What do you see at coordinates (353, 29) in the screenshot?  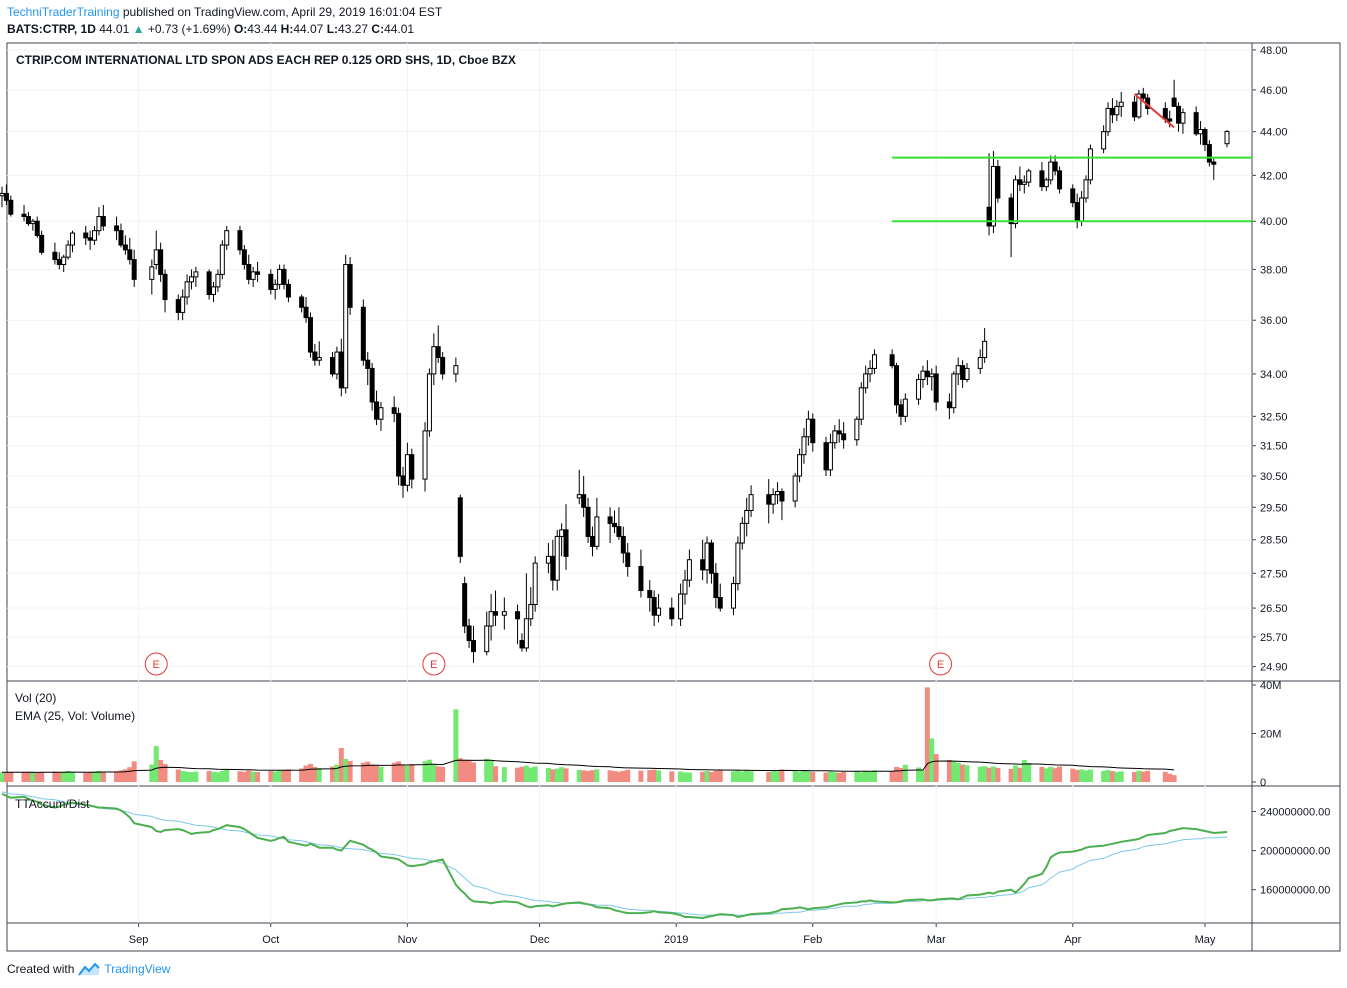 I see `low-value: 43.27` at bounding box center [353, 29].